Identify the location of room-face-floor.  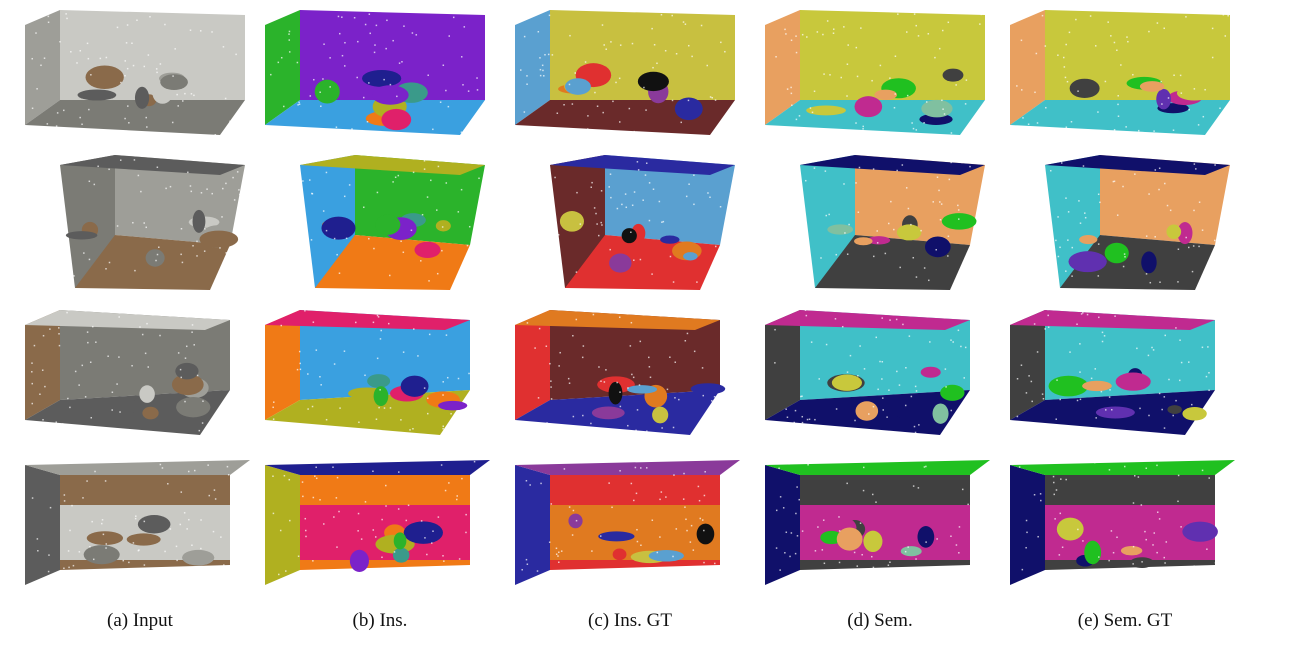
(135, 117).